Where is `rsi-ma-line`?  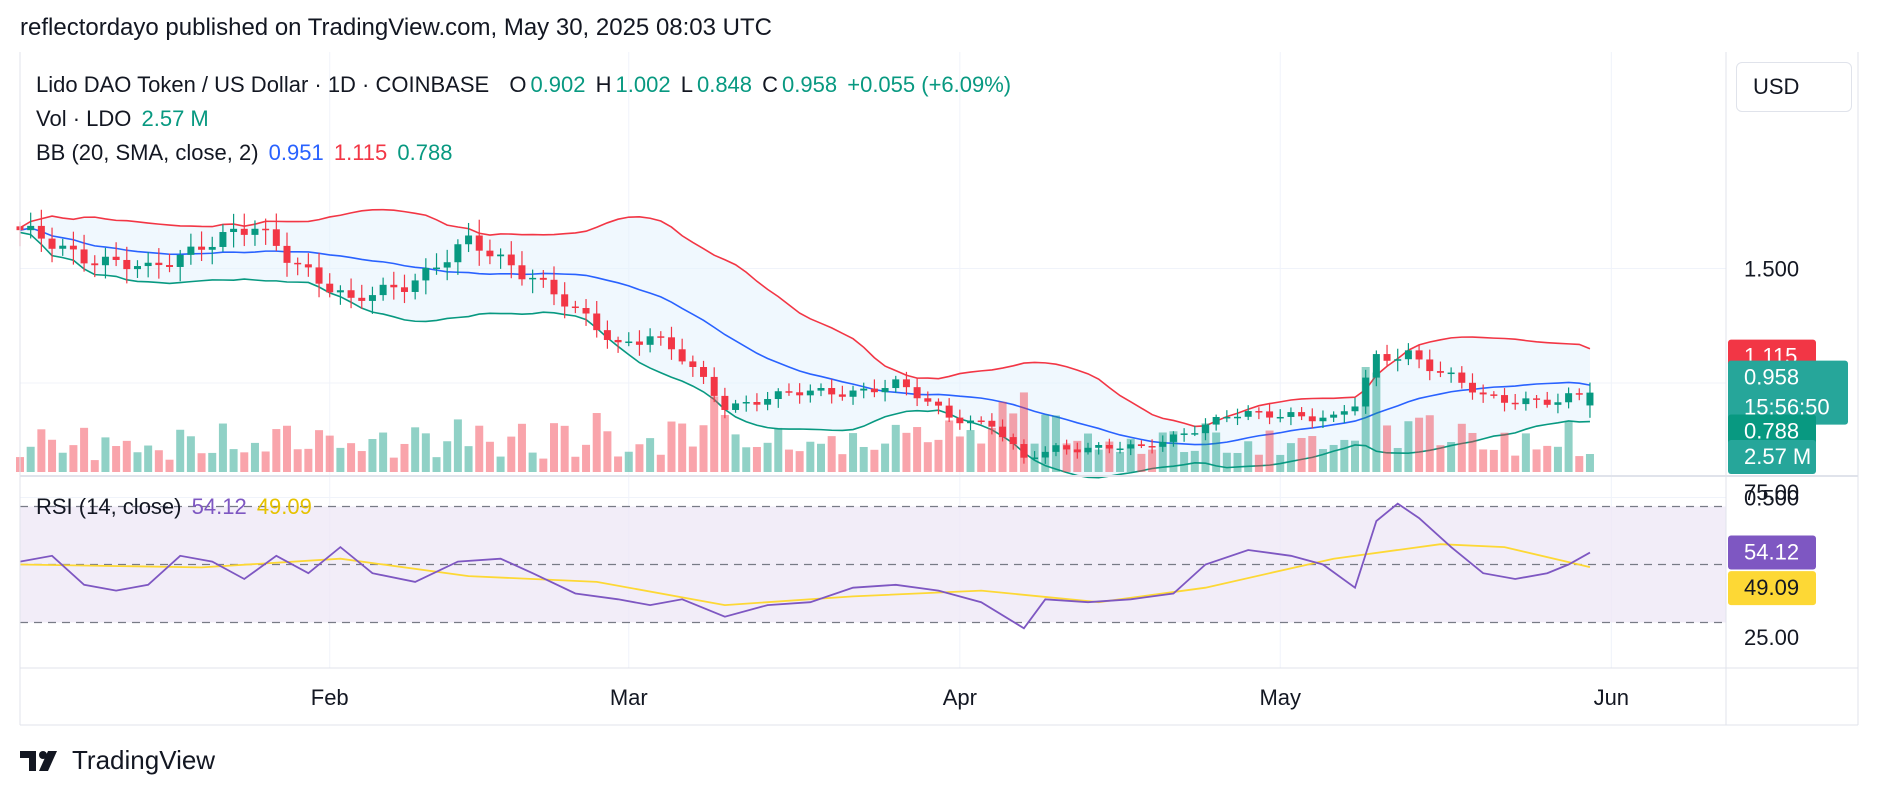 rsi-ma-line is located at coordinates (805, 575).